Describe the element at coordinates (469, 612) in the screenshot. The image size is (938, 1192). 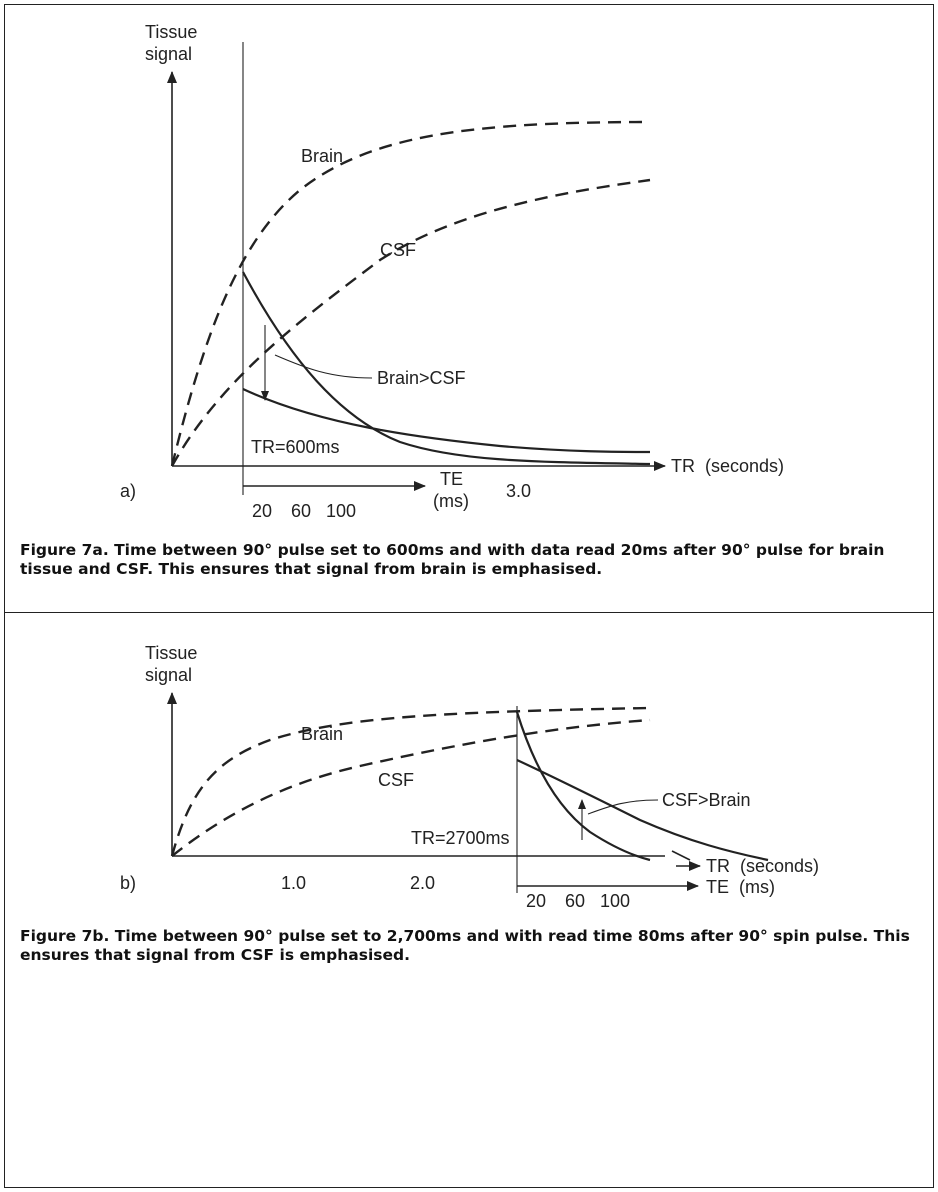
I see `figure-divider` at that location.